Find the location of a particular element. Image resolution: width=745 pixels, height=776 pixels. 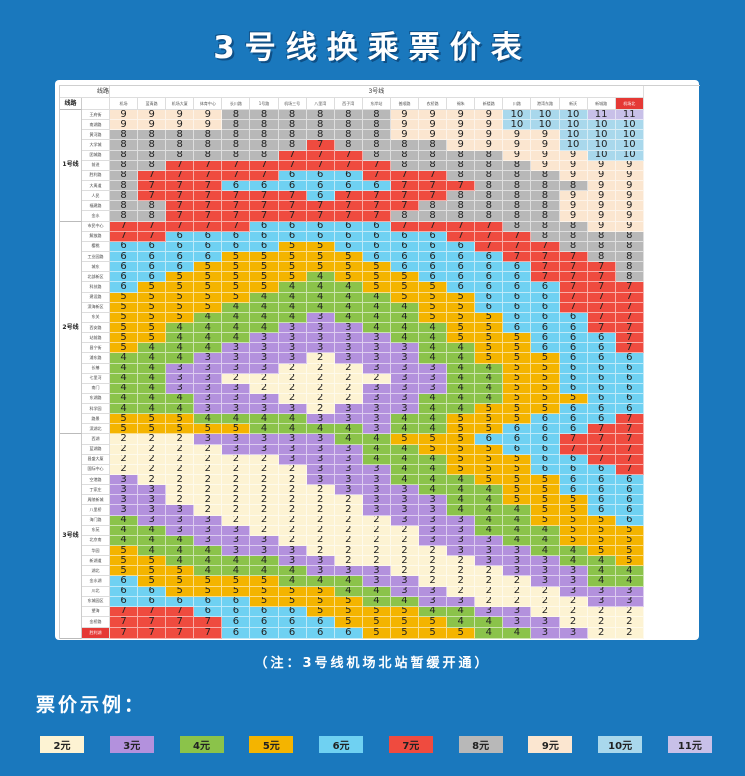

fare-cell: 11 is located at coordinates (601, 115).